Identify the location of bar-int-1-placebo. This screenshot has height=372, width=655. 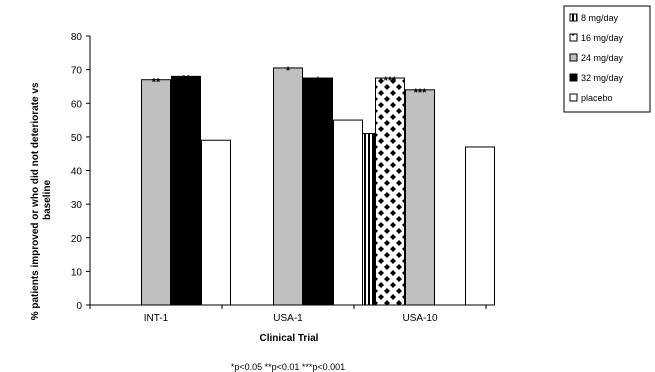
(216, 222).